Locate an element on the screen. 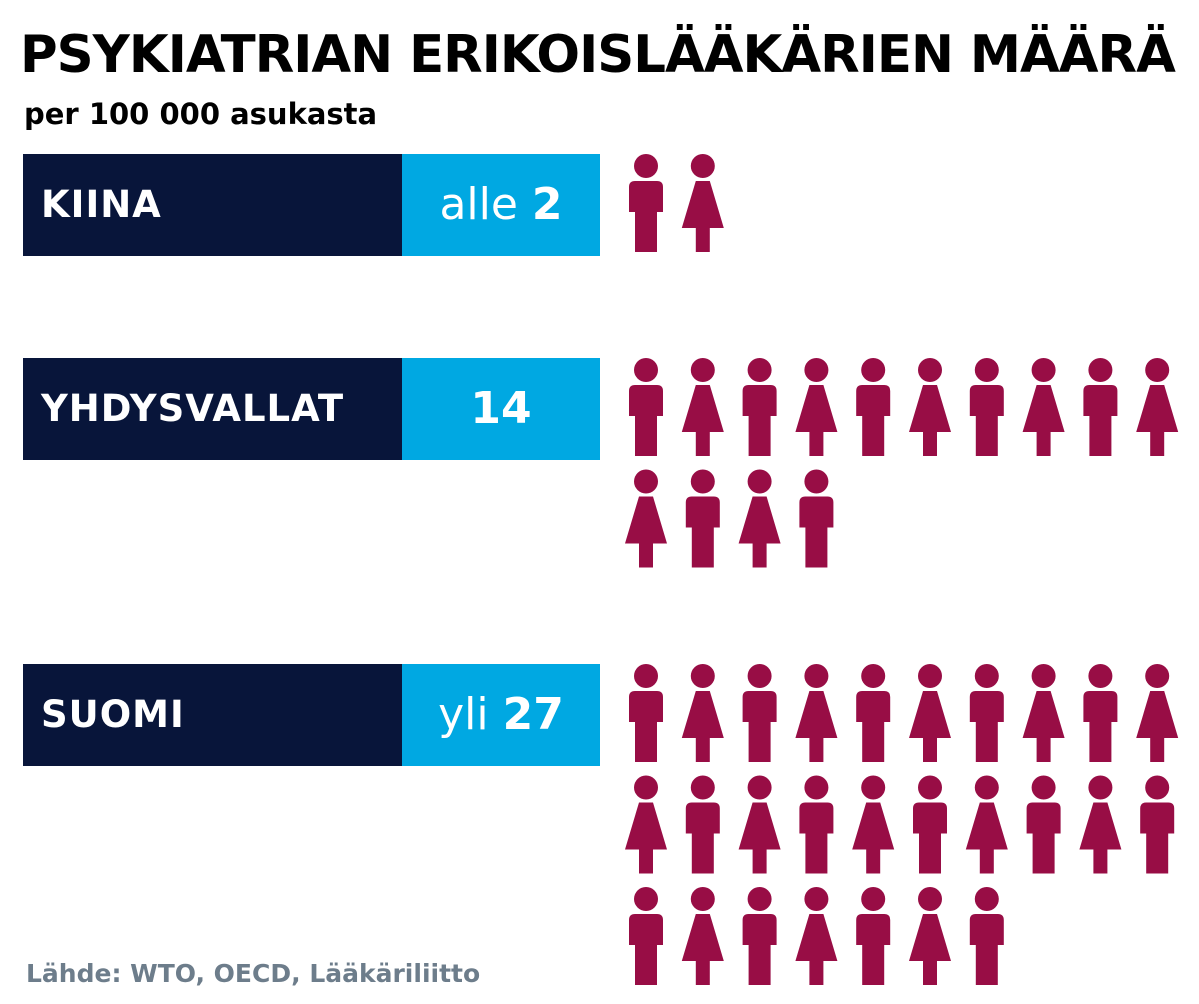  value-number: 14 is located at coordinates (501, 408).